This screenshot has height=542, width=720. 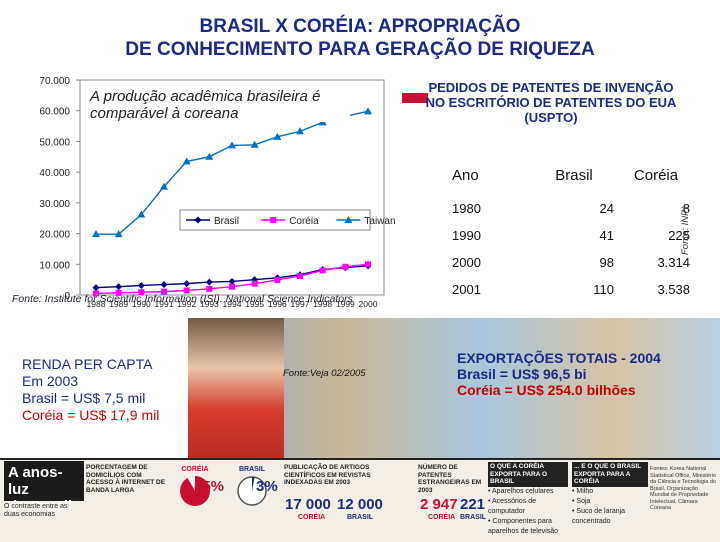 I want to click on year-cell: 2001, so click(x=466, y=289).